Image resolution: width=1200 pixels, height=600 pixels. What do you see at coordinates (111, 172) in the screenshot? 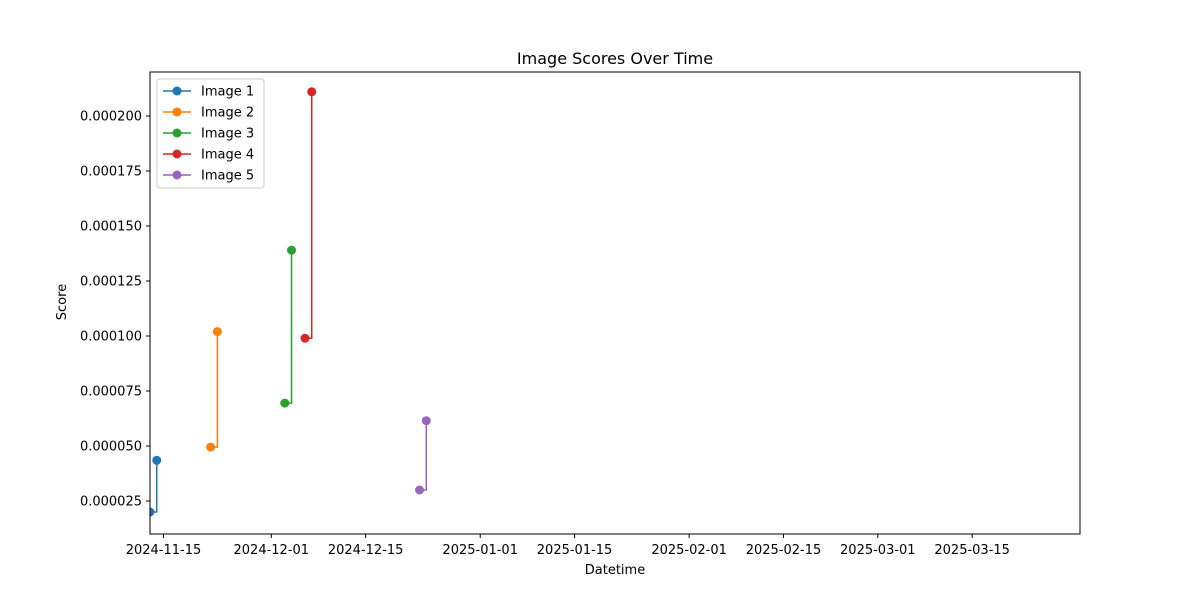
I see `y-tick-label: 0.000175` at bounding box center [111, 172].